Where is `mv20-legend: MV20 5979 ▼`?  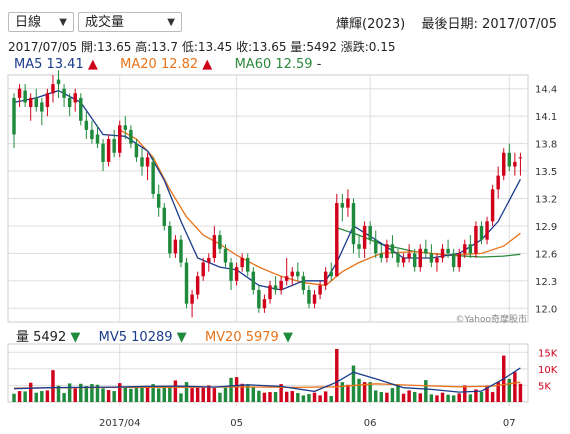
mv20-legend: MV20 5979 ▼ is located at coordinates (249, 337).